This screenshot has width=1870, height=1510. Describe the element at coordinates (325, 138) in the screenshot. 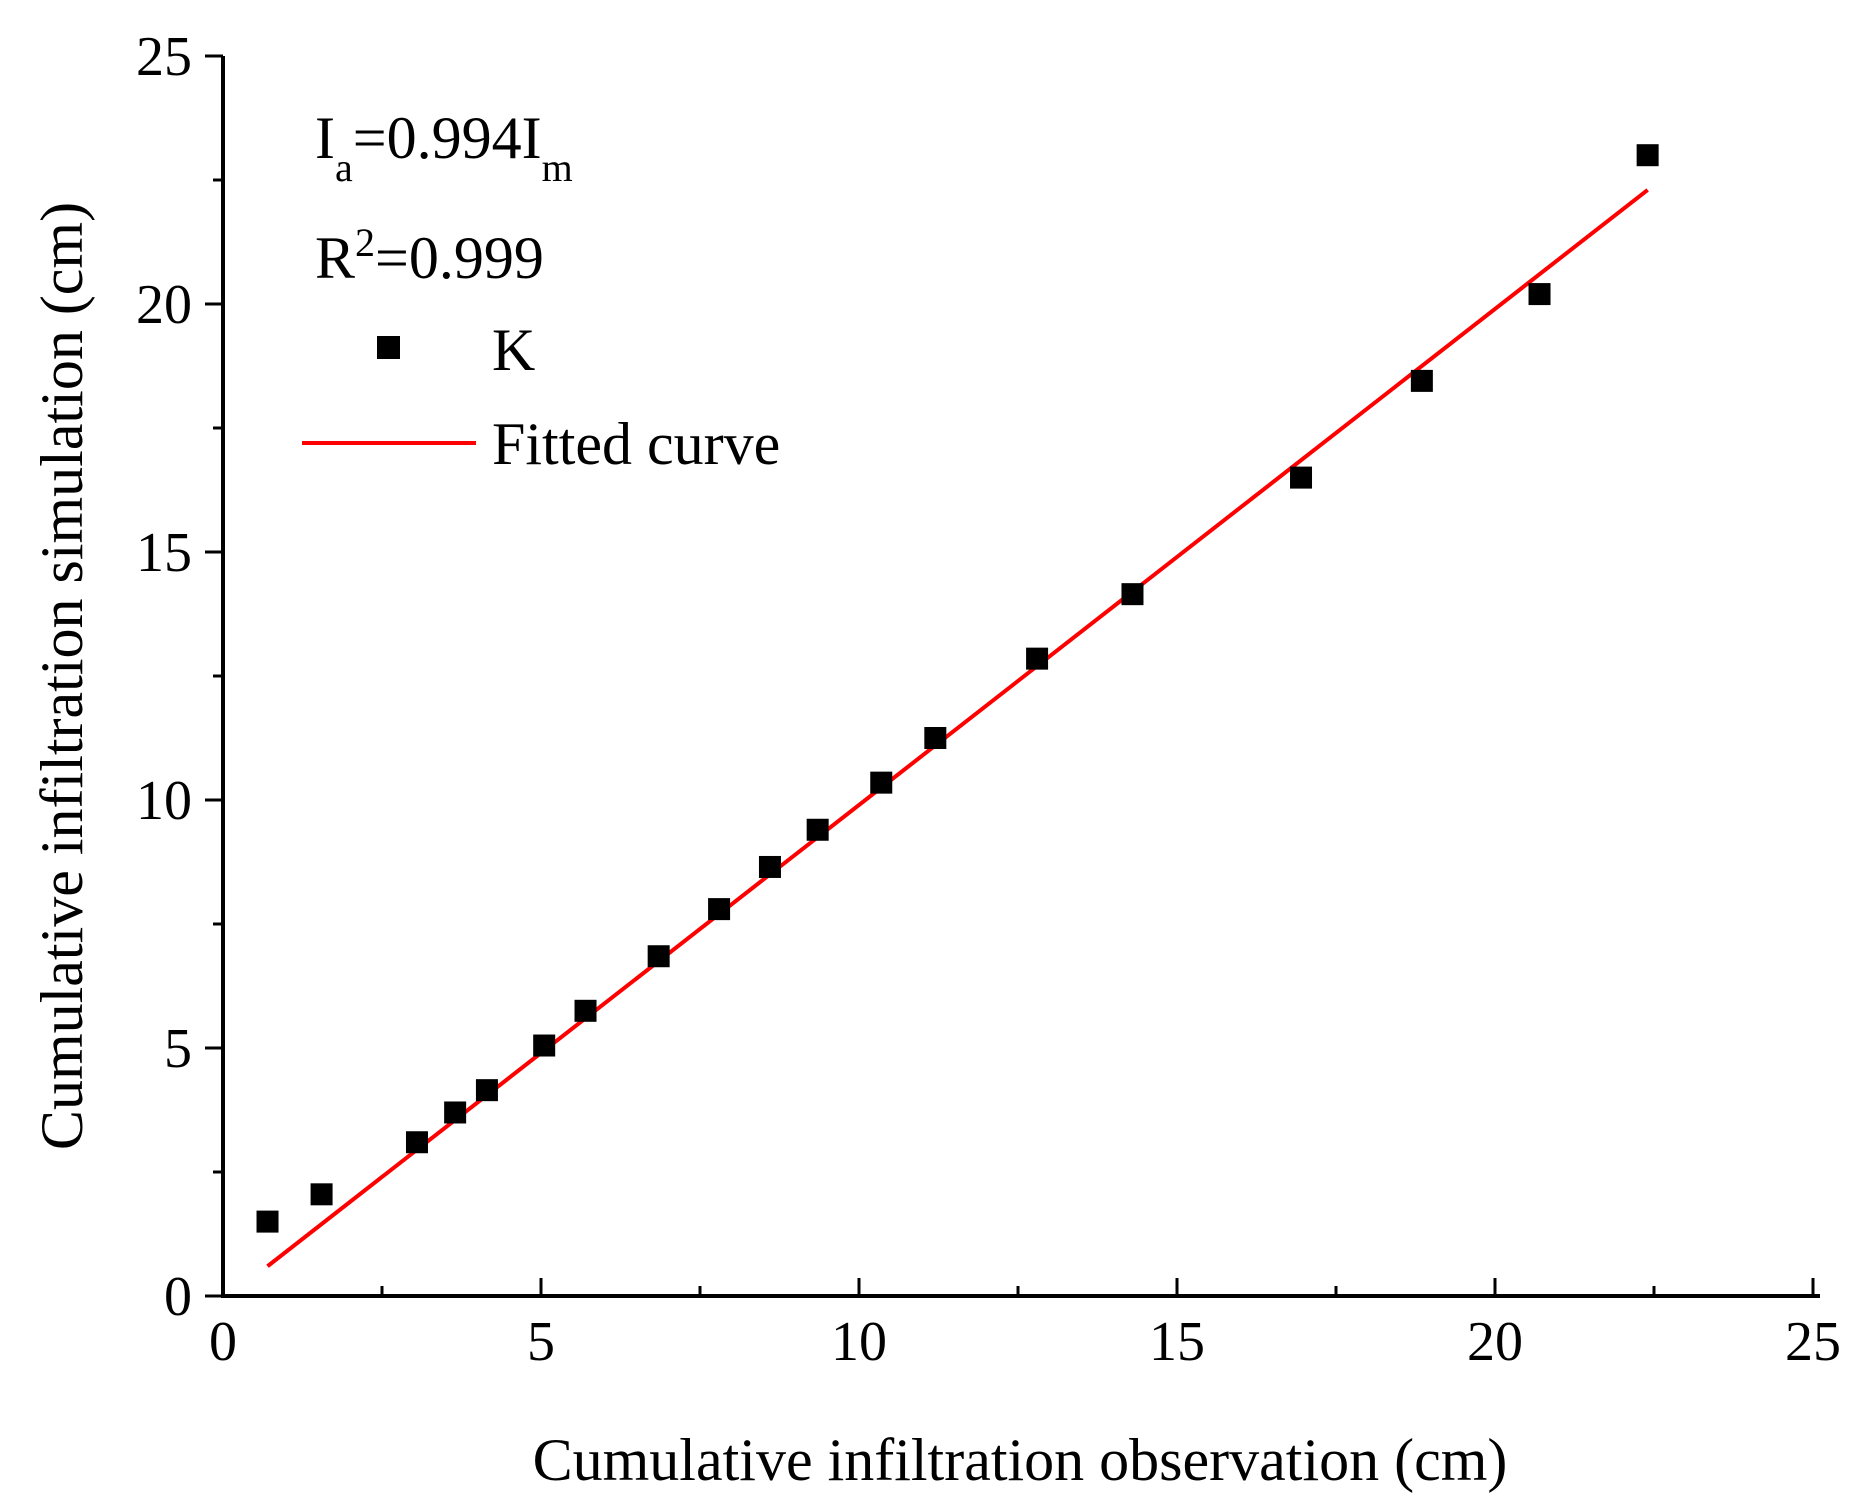

I see `equation-base-i: I` at that location.